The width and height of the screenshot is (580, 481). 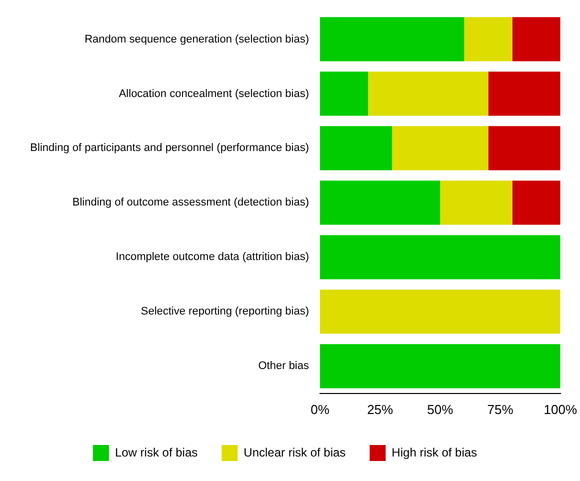 I want to click on y-tick-label: Incomplete outcome data (attrition bias), so click(x=212, y=257).